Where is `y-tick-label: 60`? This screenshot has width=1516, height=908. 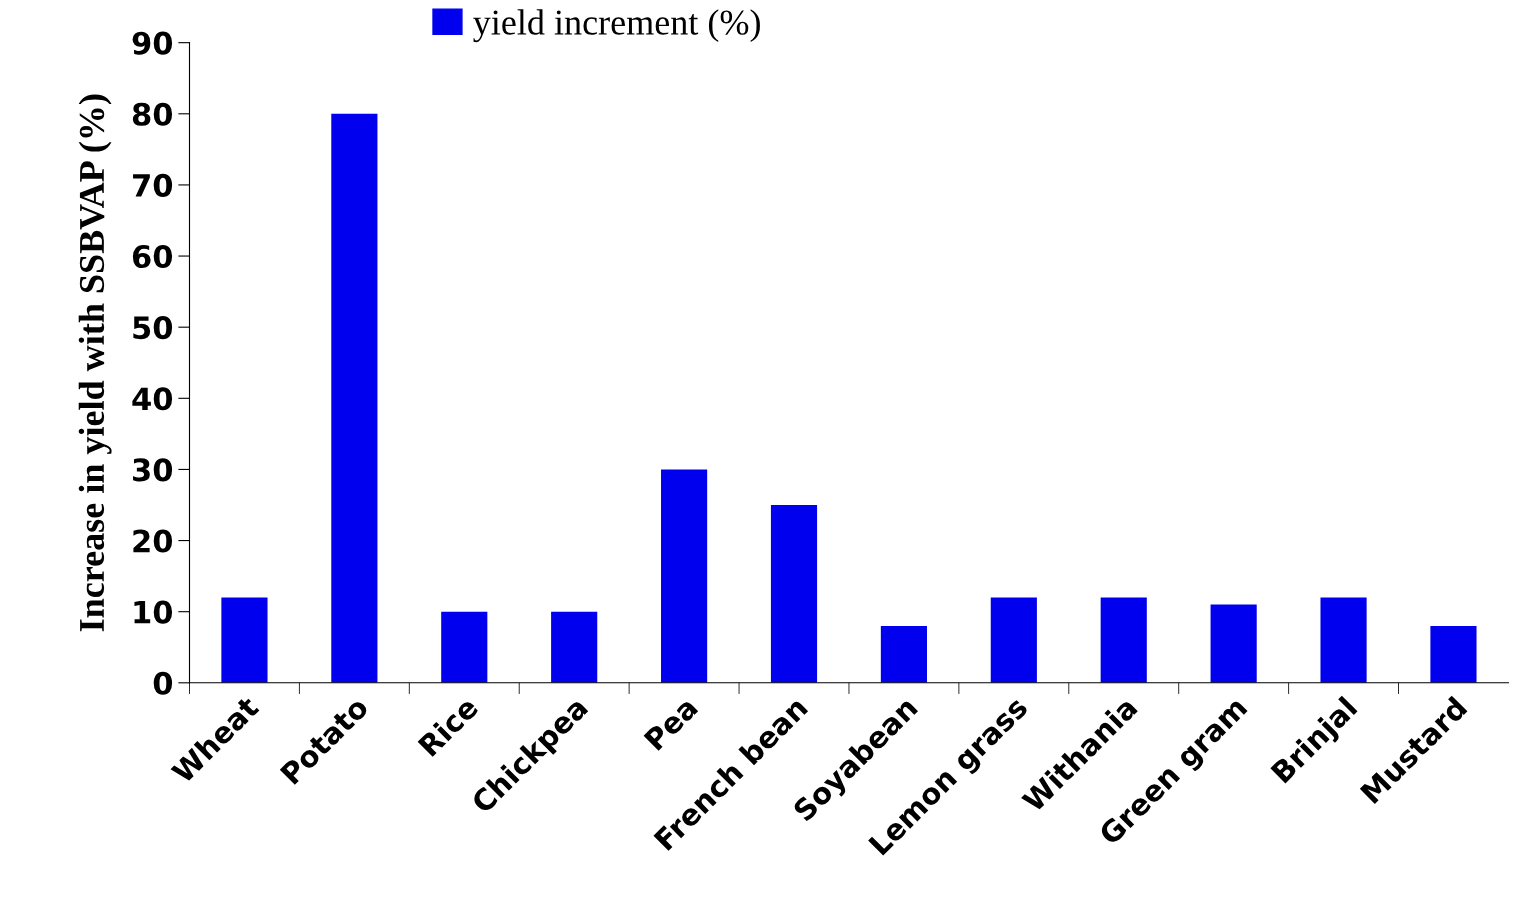
y-tick-label: 60 is located at coordinates (152, 256).